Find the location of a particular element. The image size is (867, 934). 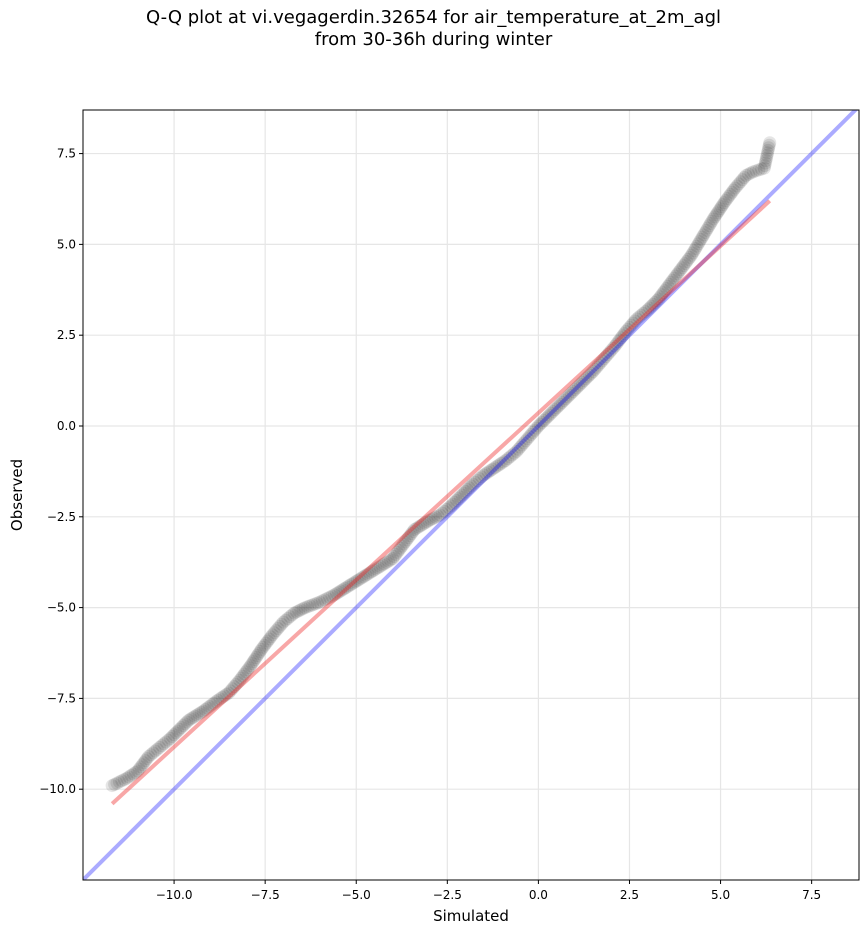

x-tick-label: 7.5 is located at coordinates (811, 895).